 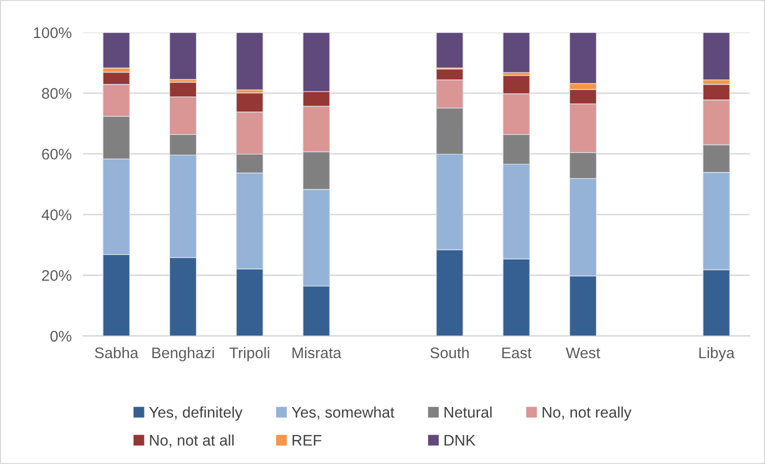 I want to click on x-tick-label: East, so click(x=517, y=353).